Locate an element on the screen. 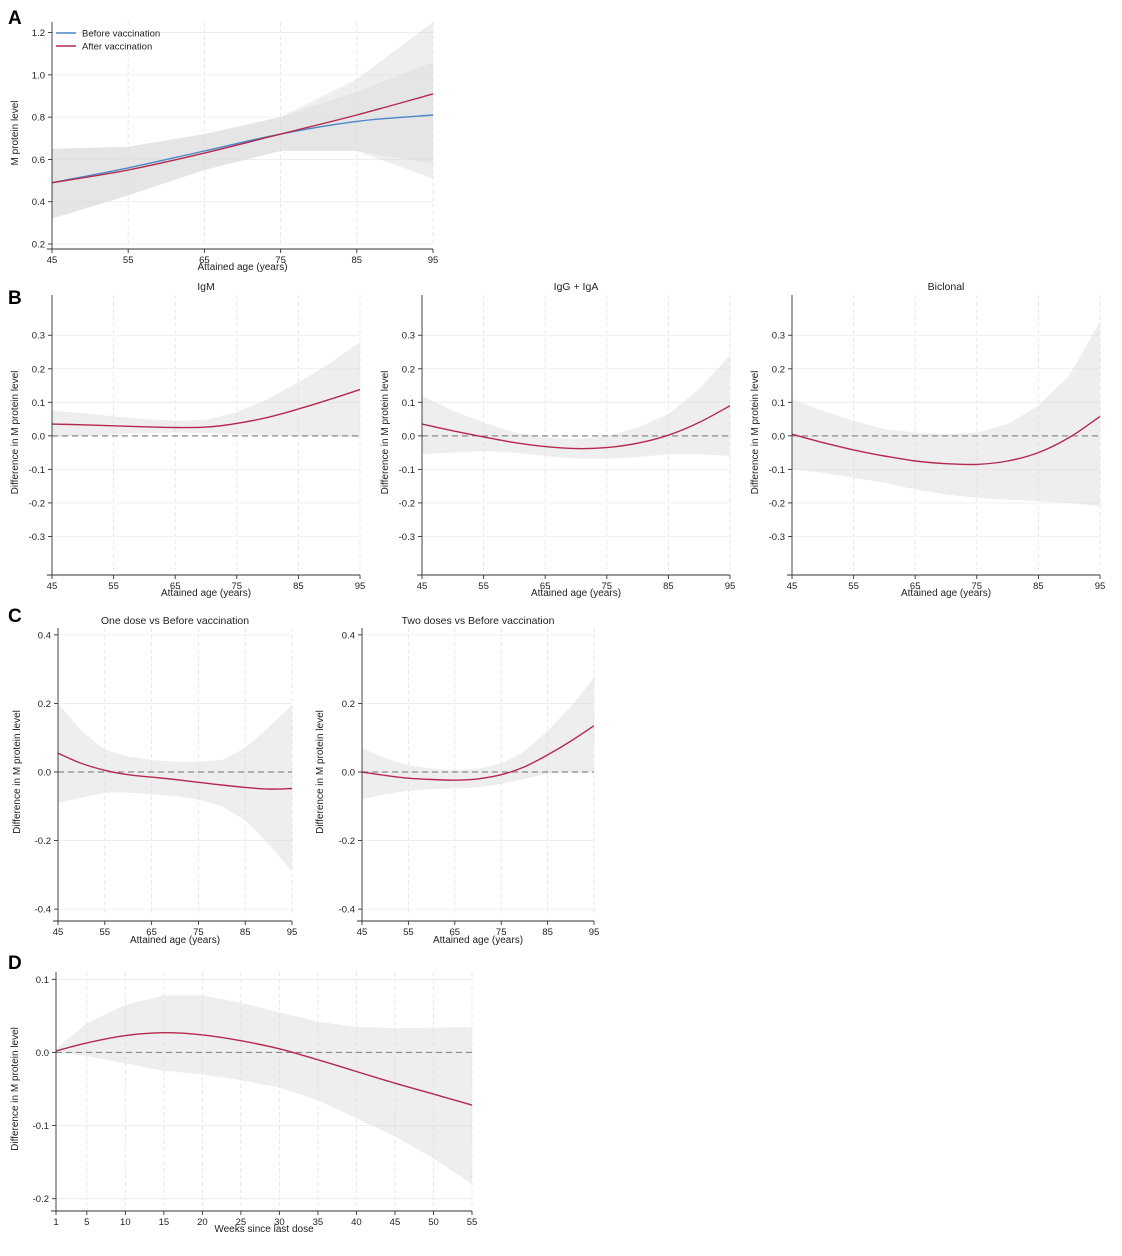 This screenshot has height=1256, width=1122. panel-label-d: D is located at coordinates (15, 963).